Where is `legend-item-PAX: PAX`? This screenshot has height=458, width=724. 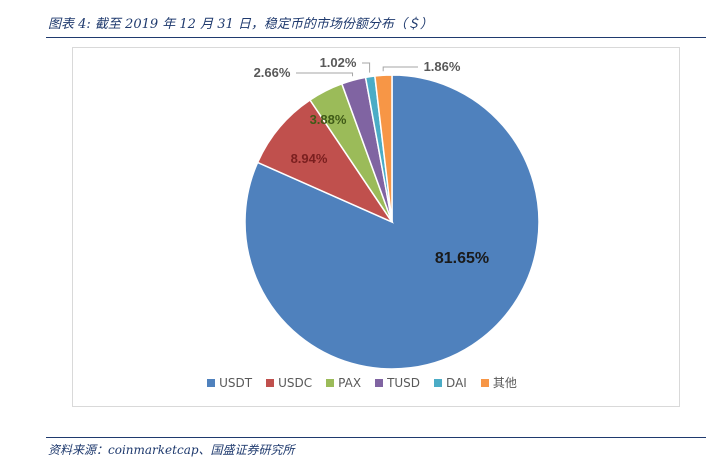 legend-item-PAX: PAX is located at coordinates (343, 383).